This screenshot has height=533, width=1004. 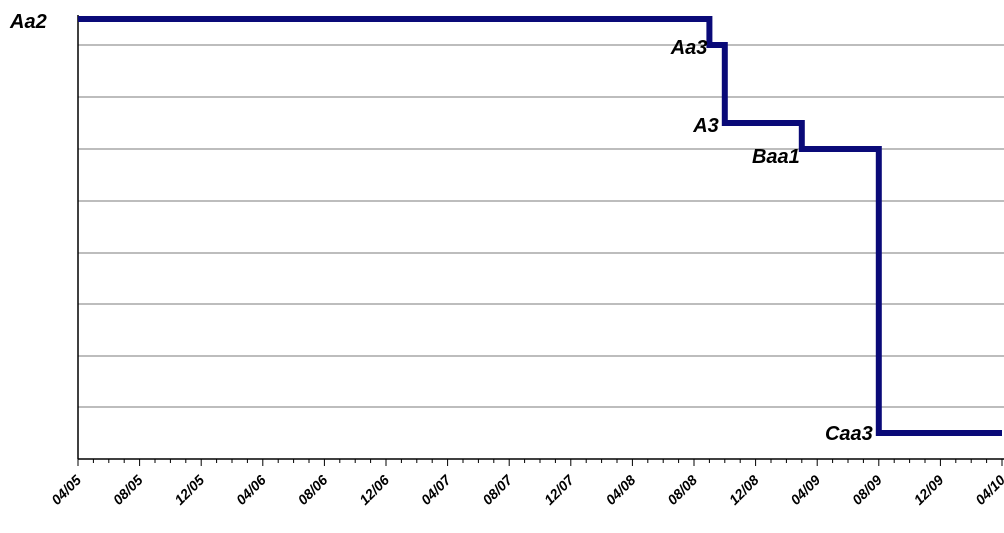 What do you see at coordinates (28, 22) in the screenshot?
I see `rating-label-aa2: Aa2` at bounding box center [28, 22].